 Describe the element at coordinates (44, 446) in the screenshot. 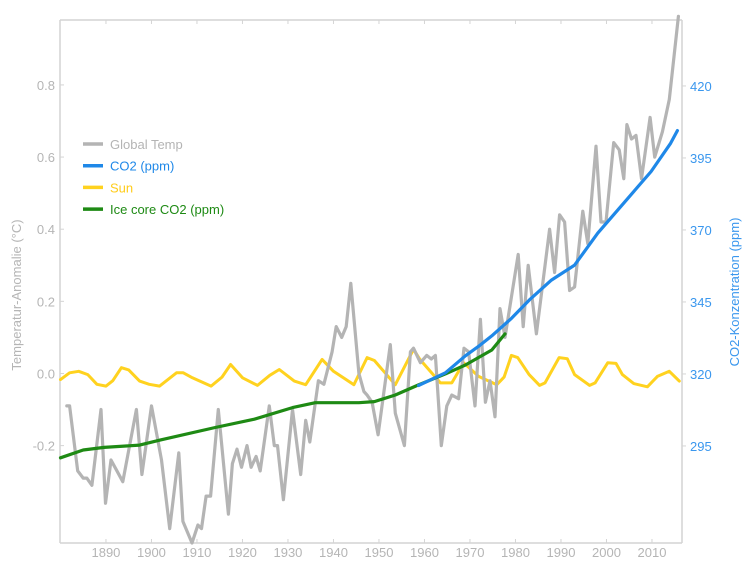

I see `y-tick-label: -0.2` at that location.